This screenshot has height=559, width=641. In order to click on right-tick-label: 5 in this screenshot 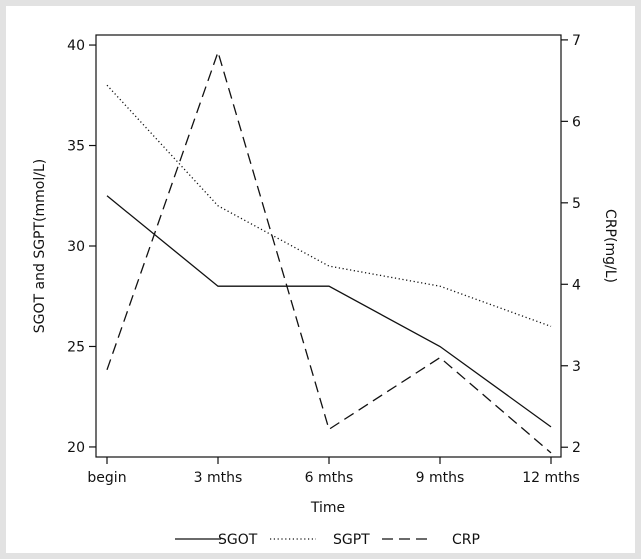, I will do `click(576, 204)`.